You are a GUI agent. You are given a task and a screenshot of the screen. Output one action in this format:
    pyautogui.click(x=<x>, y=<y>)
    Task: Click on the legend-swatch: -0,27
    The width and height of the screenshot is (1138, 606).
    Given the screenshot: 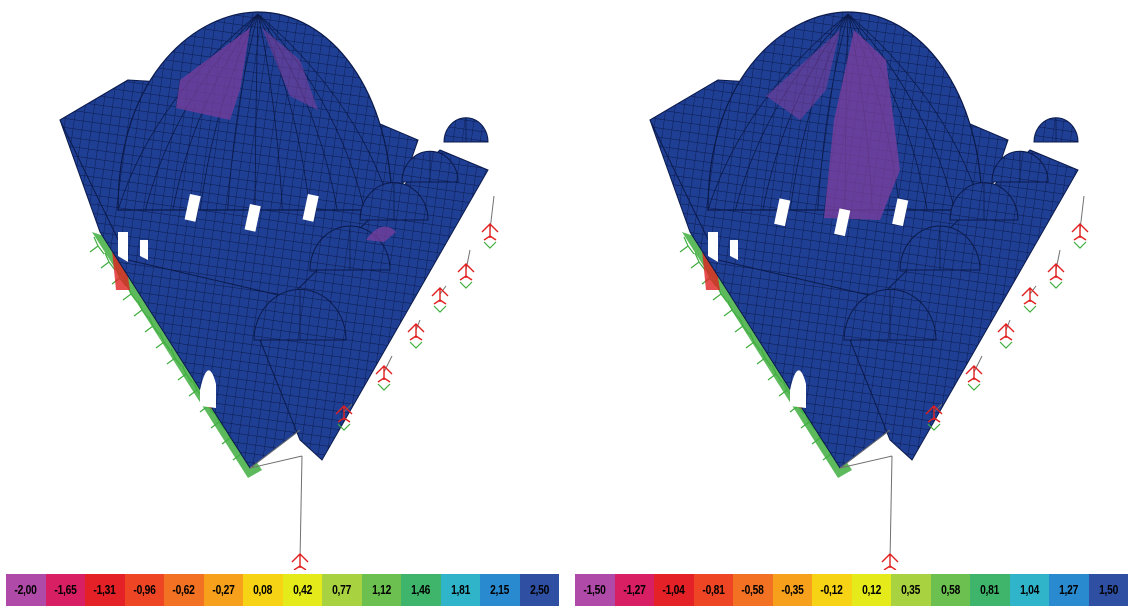 What is the action you would take?
    pyautogui.click(x=223, y=590)
    